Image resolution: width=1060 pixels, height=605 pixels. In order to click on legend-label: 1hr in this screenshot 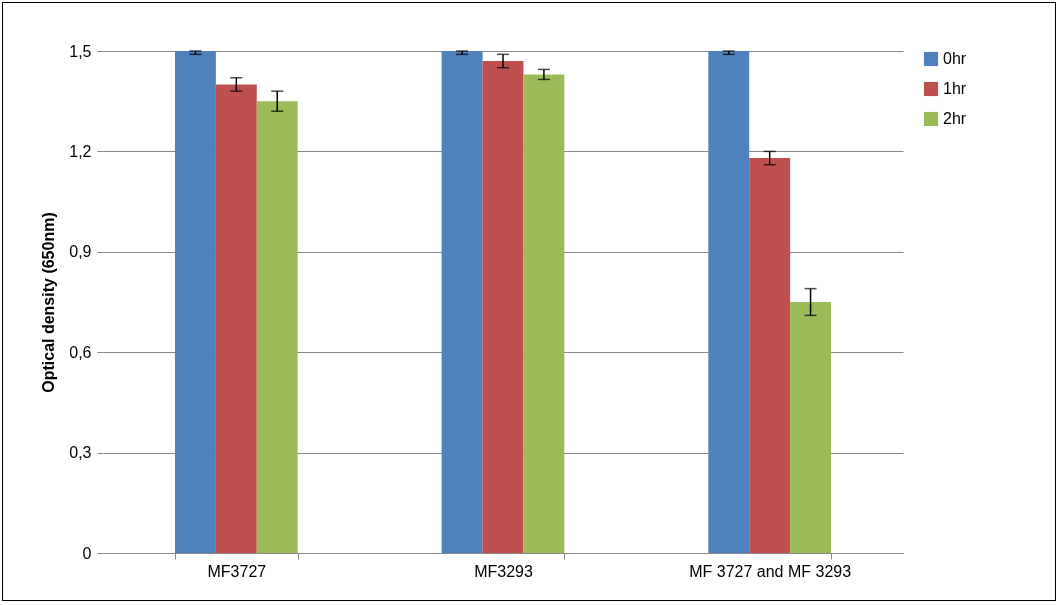, I will do `click(955, 88)`.